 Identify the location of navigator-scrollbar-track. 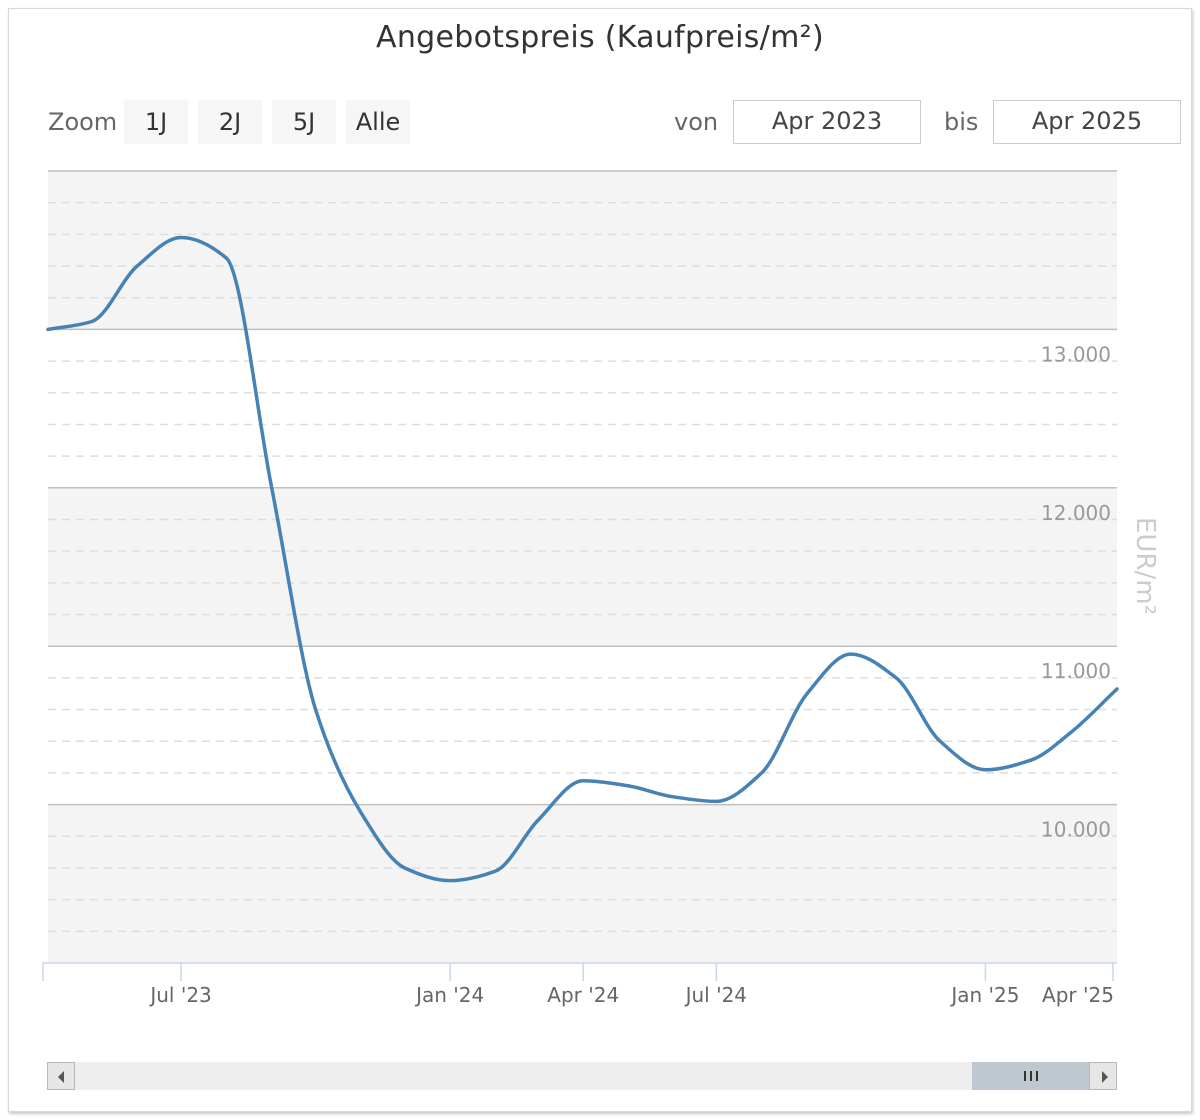
(582, 1076).